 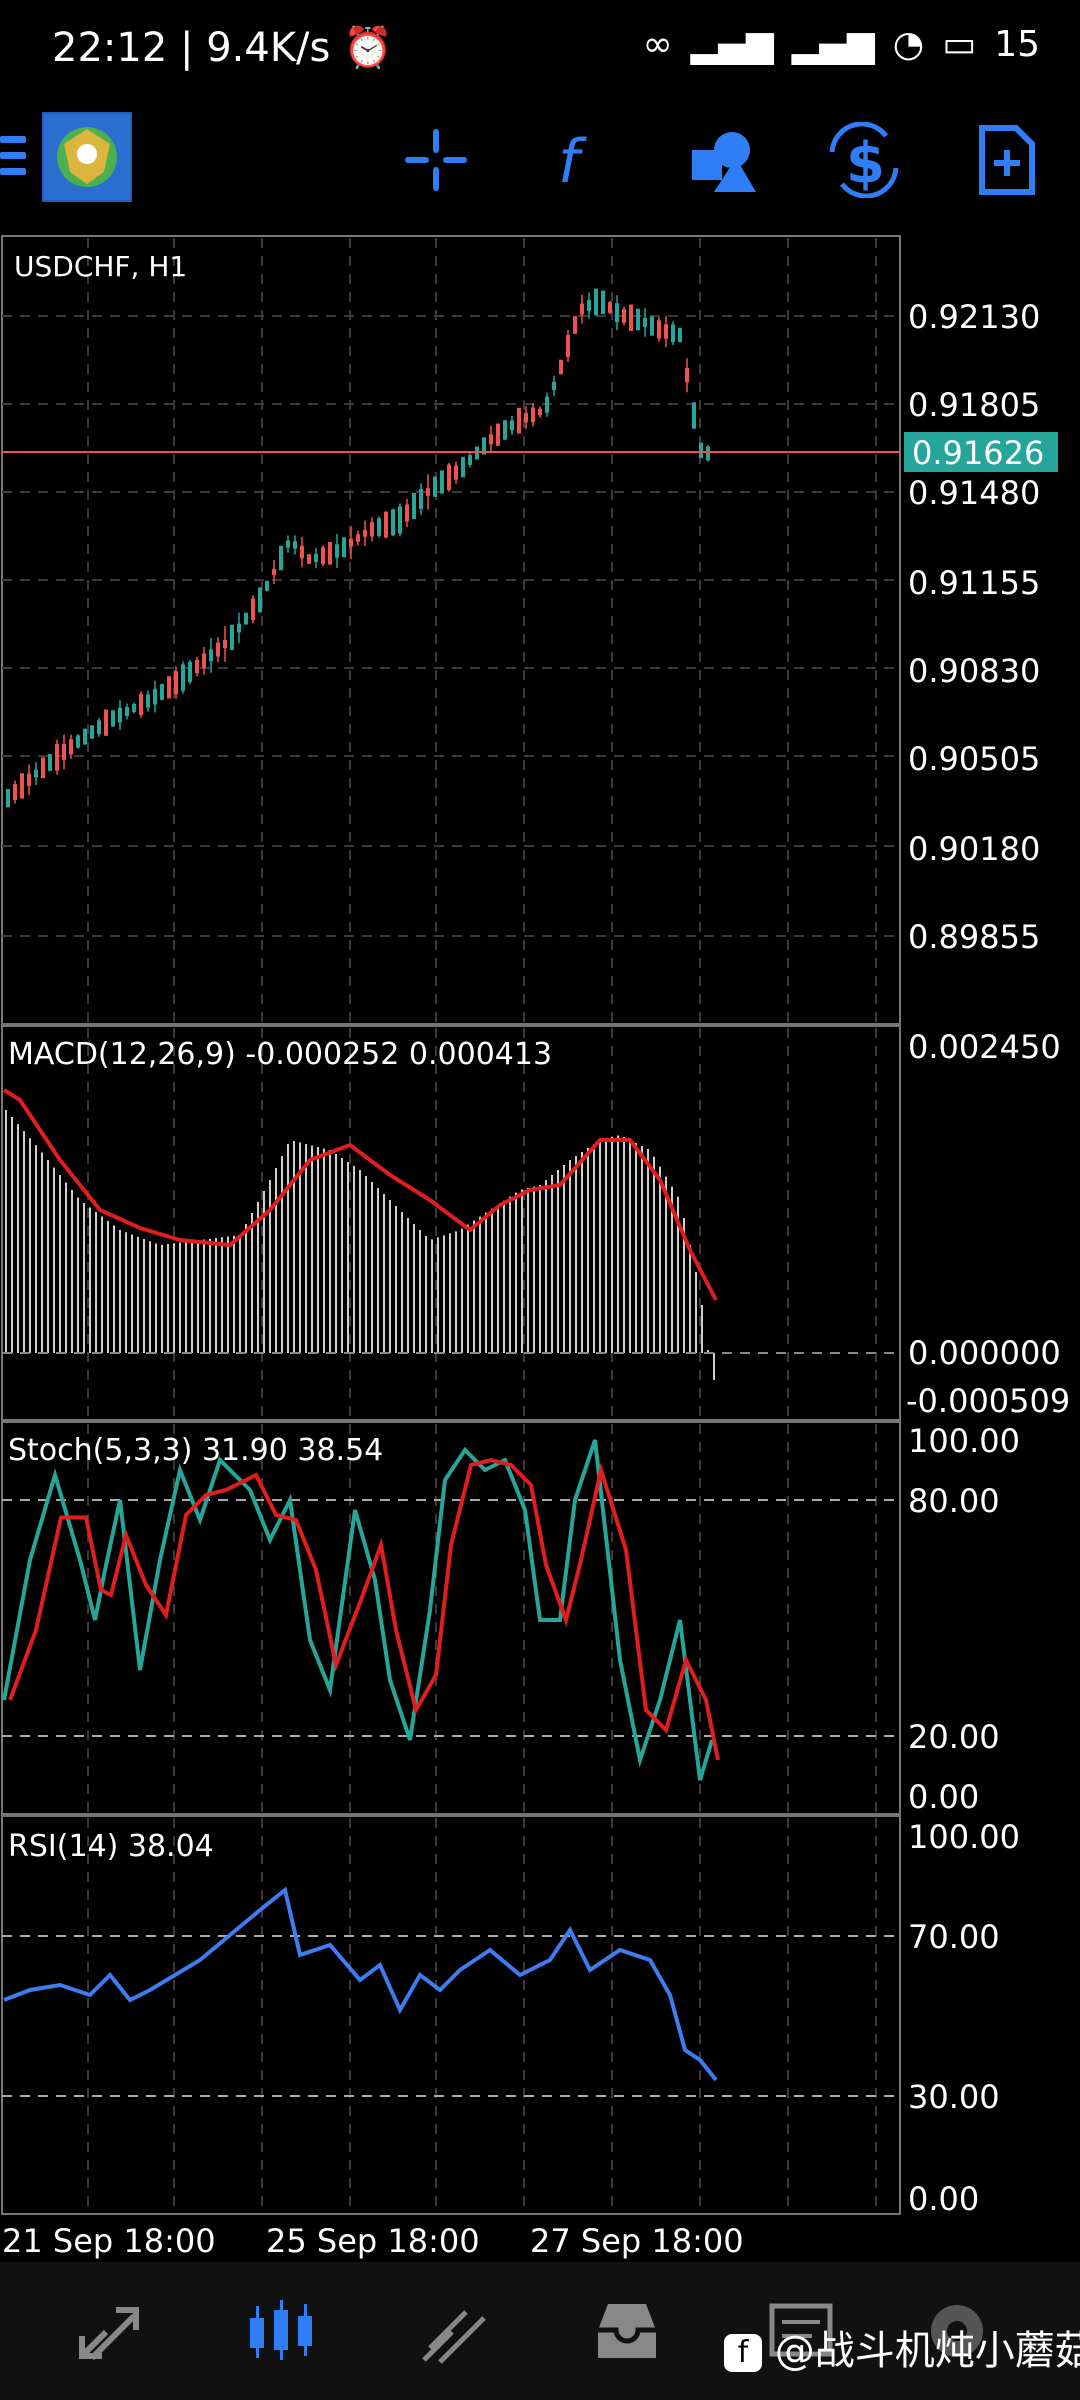 I want to click on wifi-icon: ◔, so click(x=908, y=44).